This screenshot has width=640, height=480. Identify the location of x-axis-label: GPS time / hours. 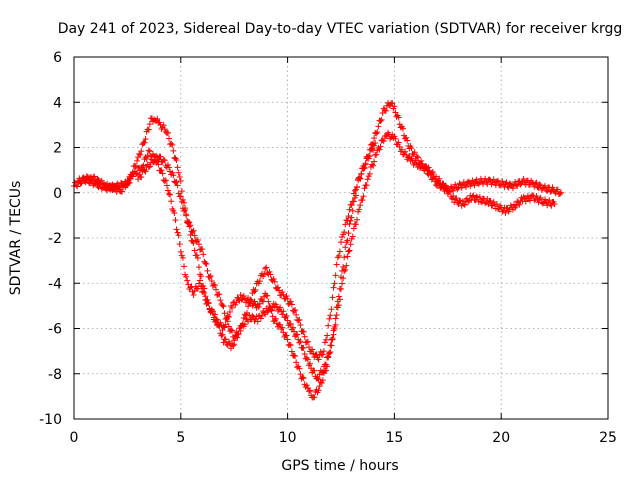
(339, 466).